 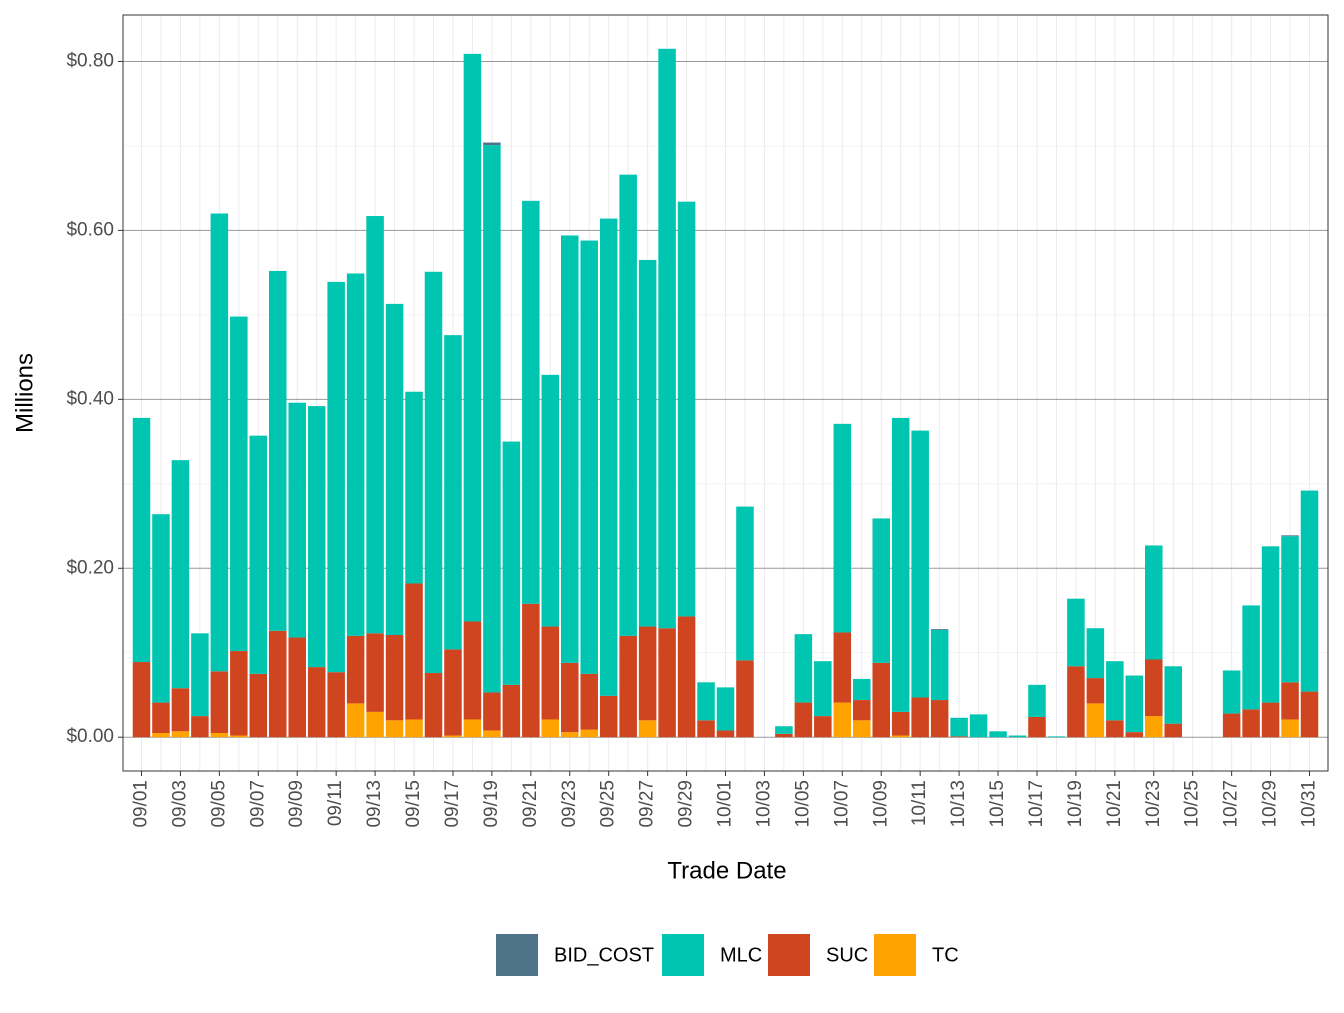 What do you see at coordinates (802, 804) in the screenshot?
I see `x-tick-label: 10/05` at bounding box center [802, 804].